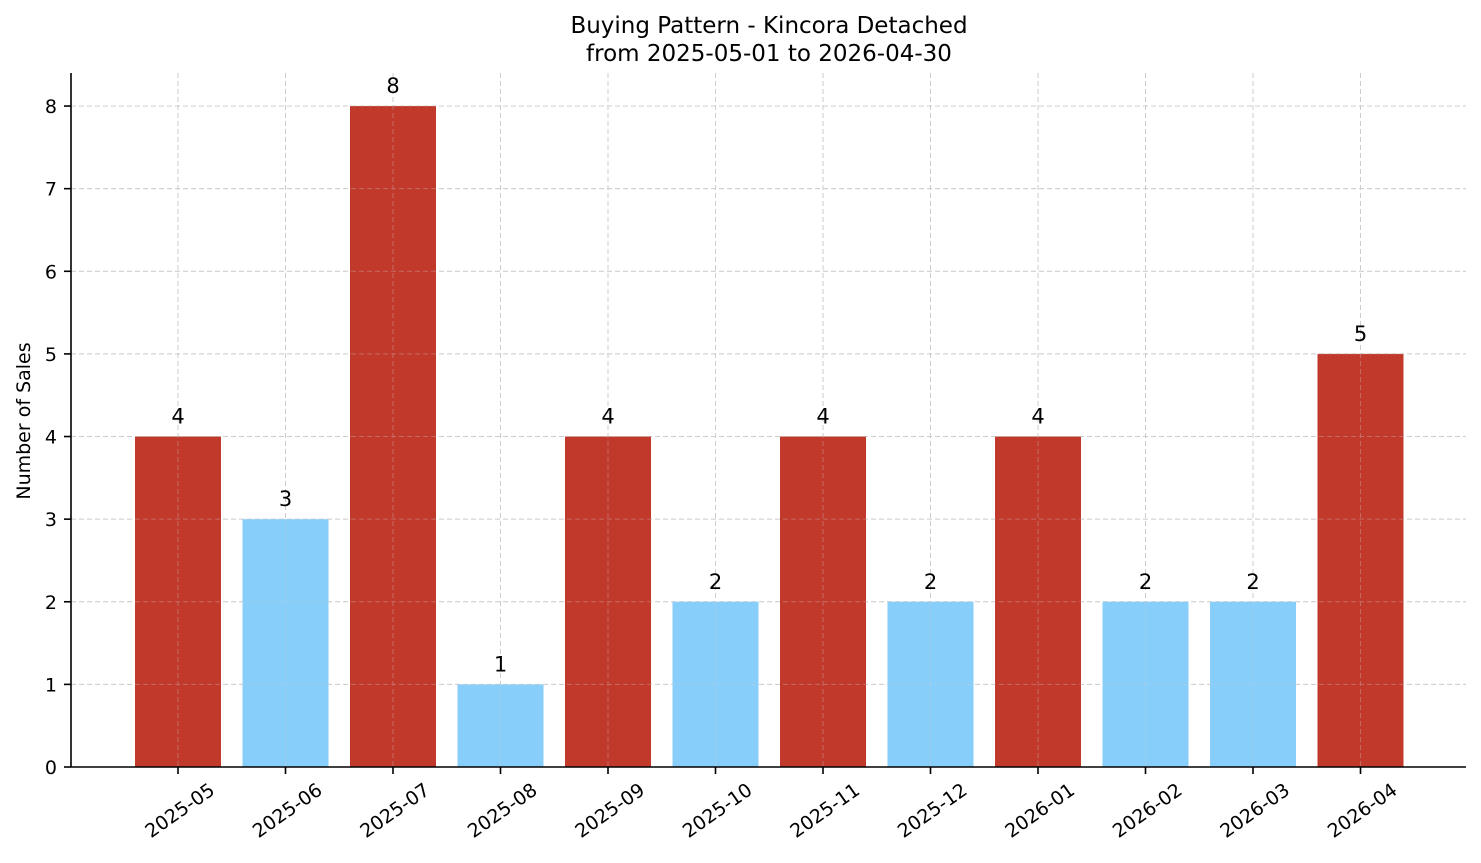 The height and width of the screenshot is (863, 1481). I want to click on data-label: 1, so click(500, 664).